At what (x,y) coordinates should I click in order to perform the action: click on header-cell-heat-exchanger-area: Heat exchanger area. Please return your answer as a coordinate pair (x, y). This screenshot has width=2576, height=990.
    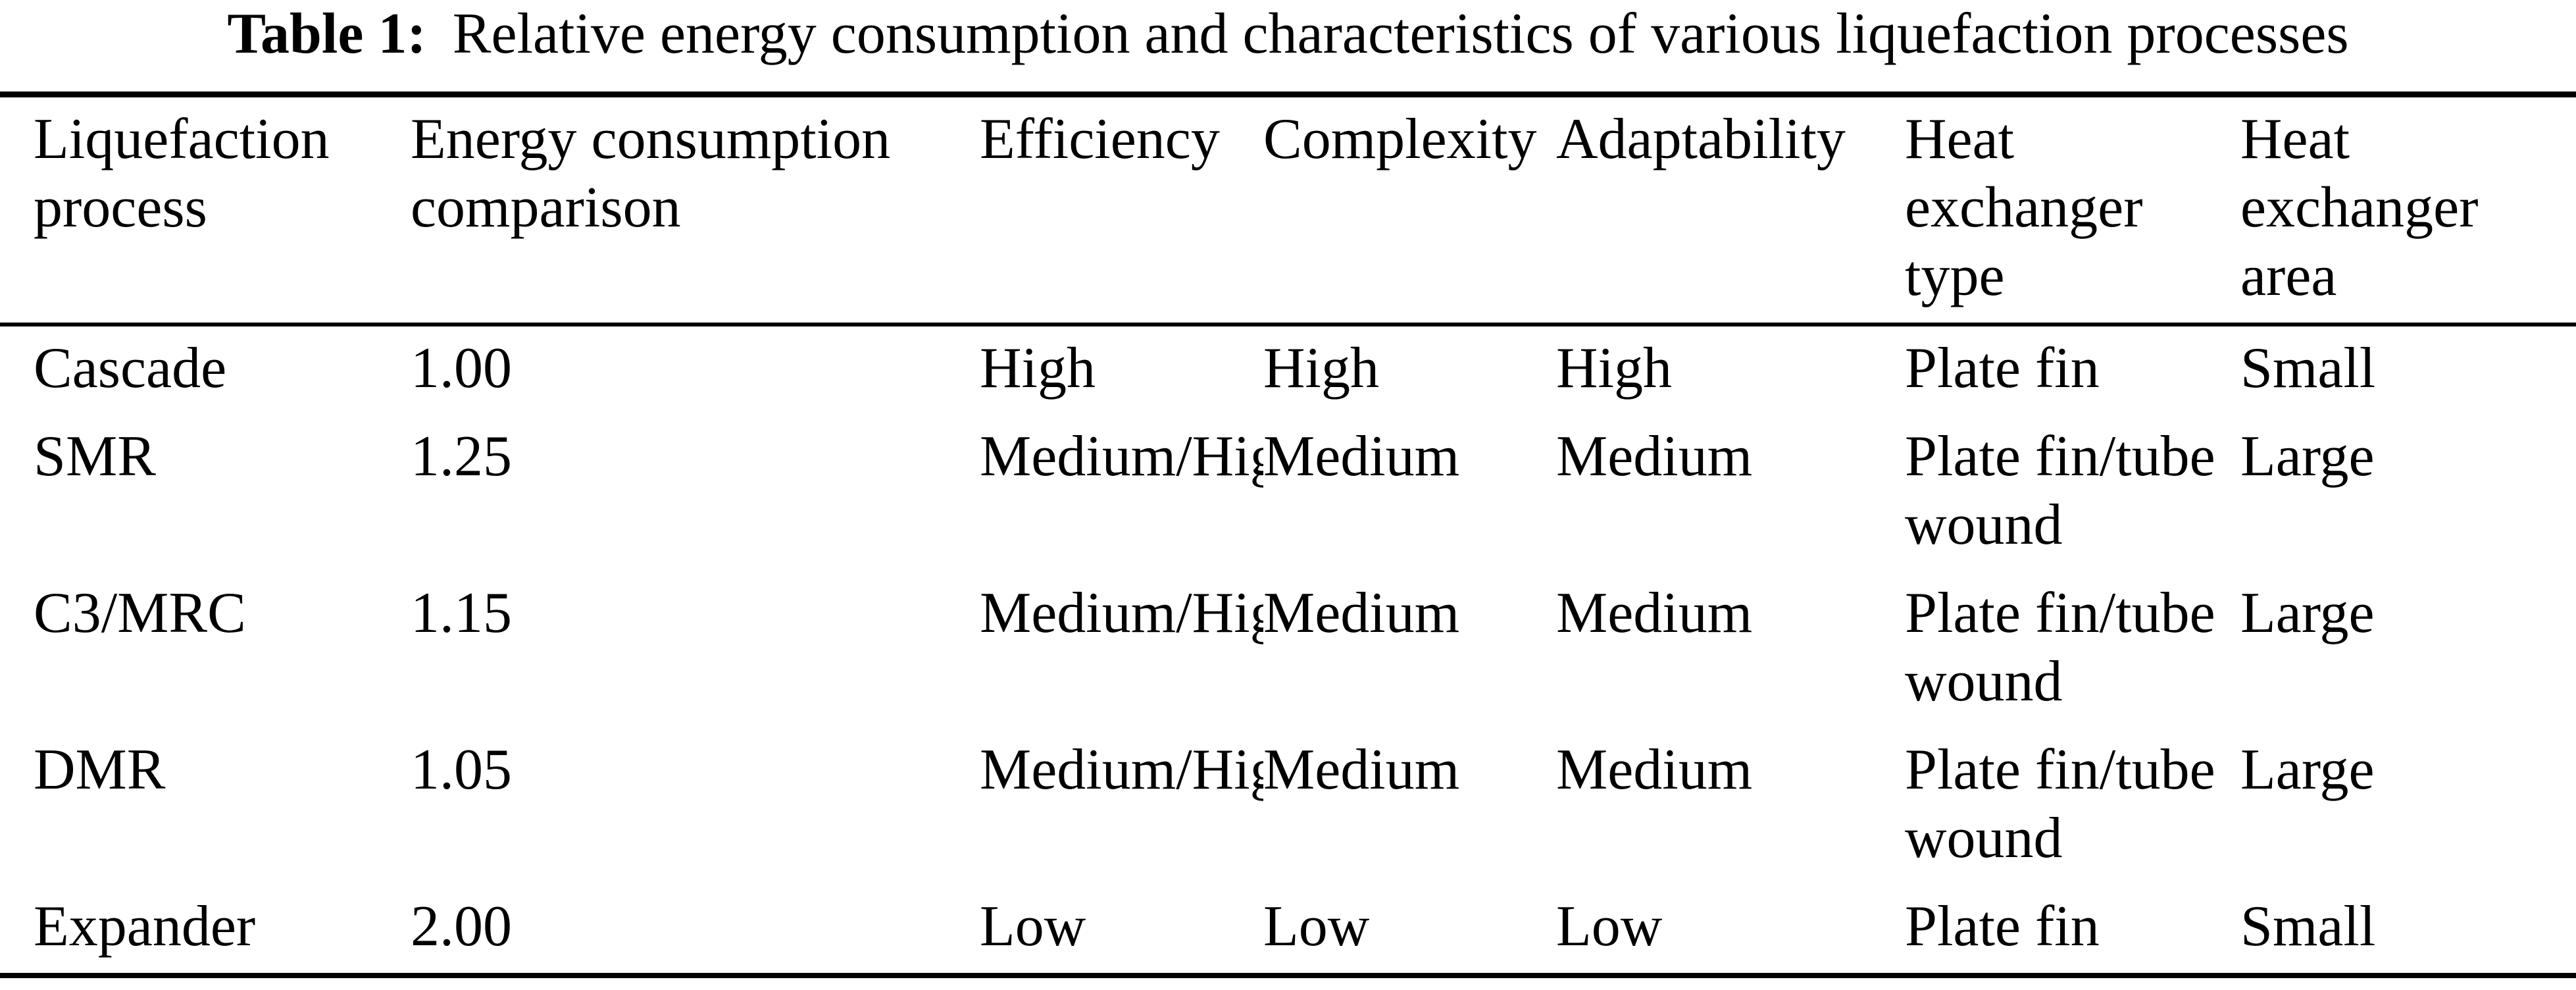
    Looking at the image, I should click on (2359, 207).